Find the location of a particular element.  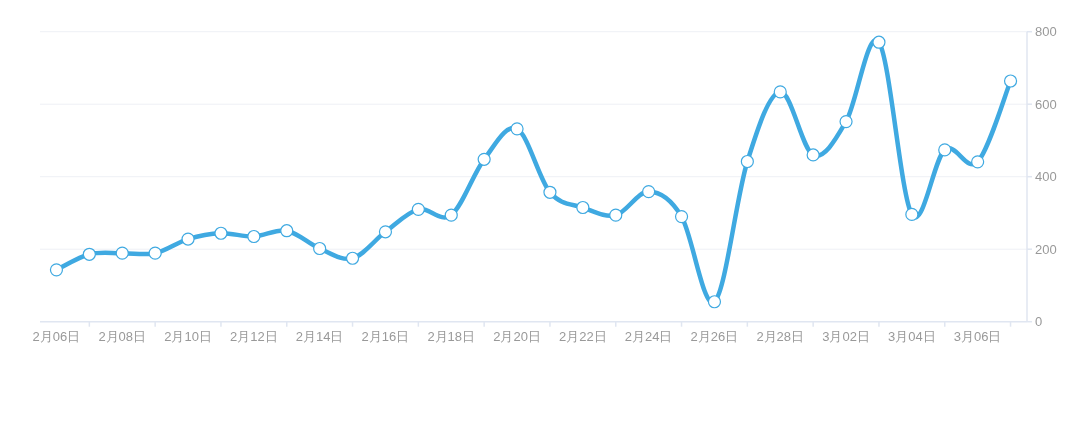

x-tick-label: 2月24日 is located at coordinates (648, 337).